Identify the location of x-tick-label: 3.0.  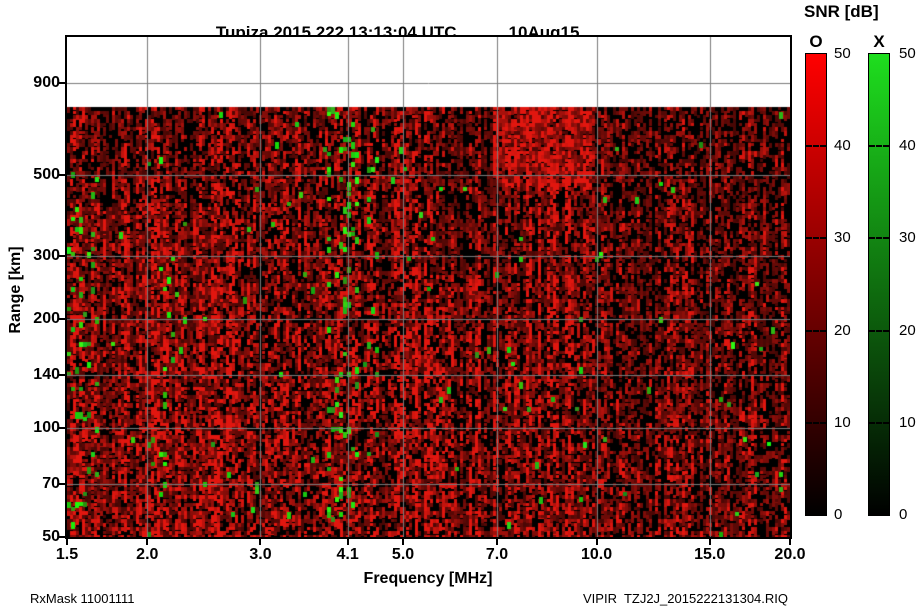
(260, 554).